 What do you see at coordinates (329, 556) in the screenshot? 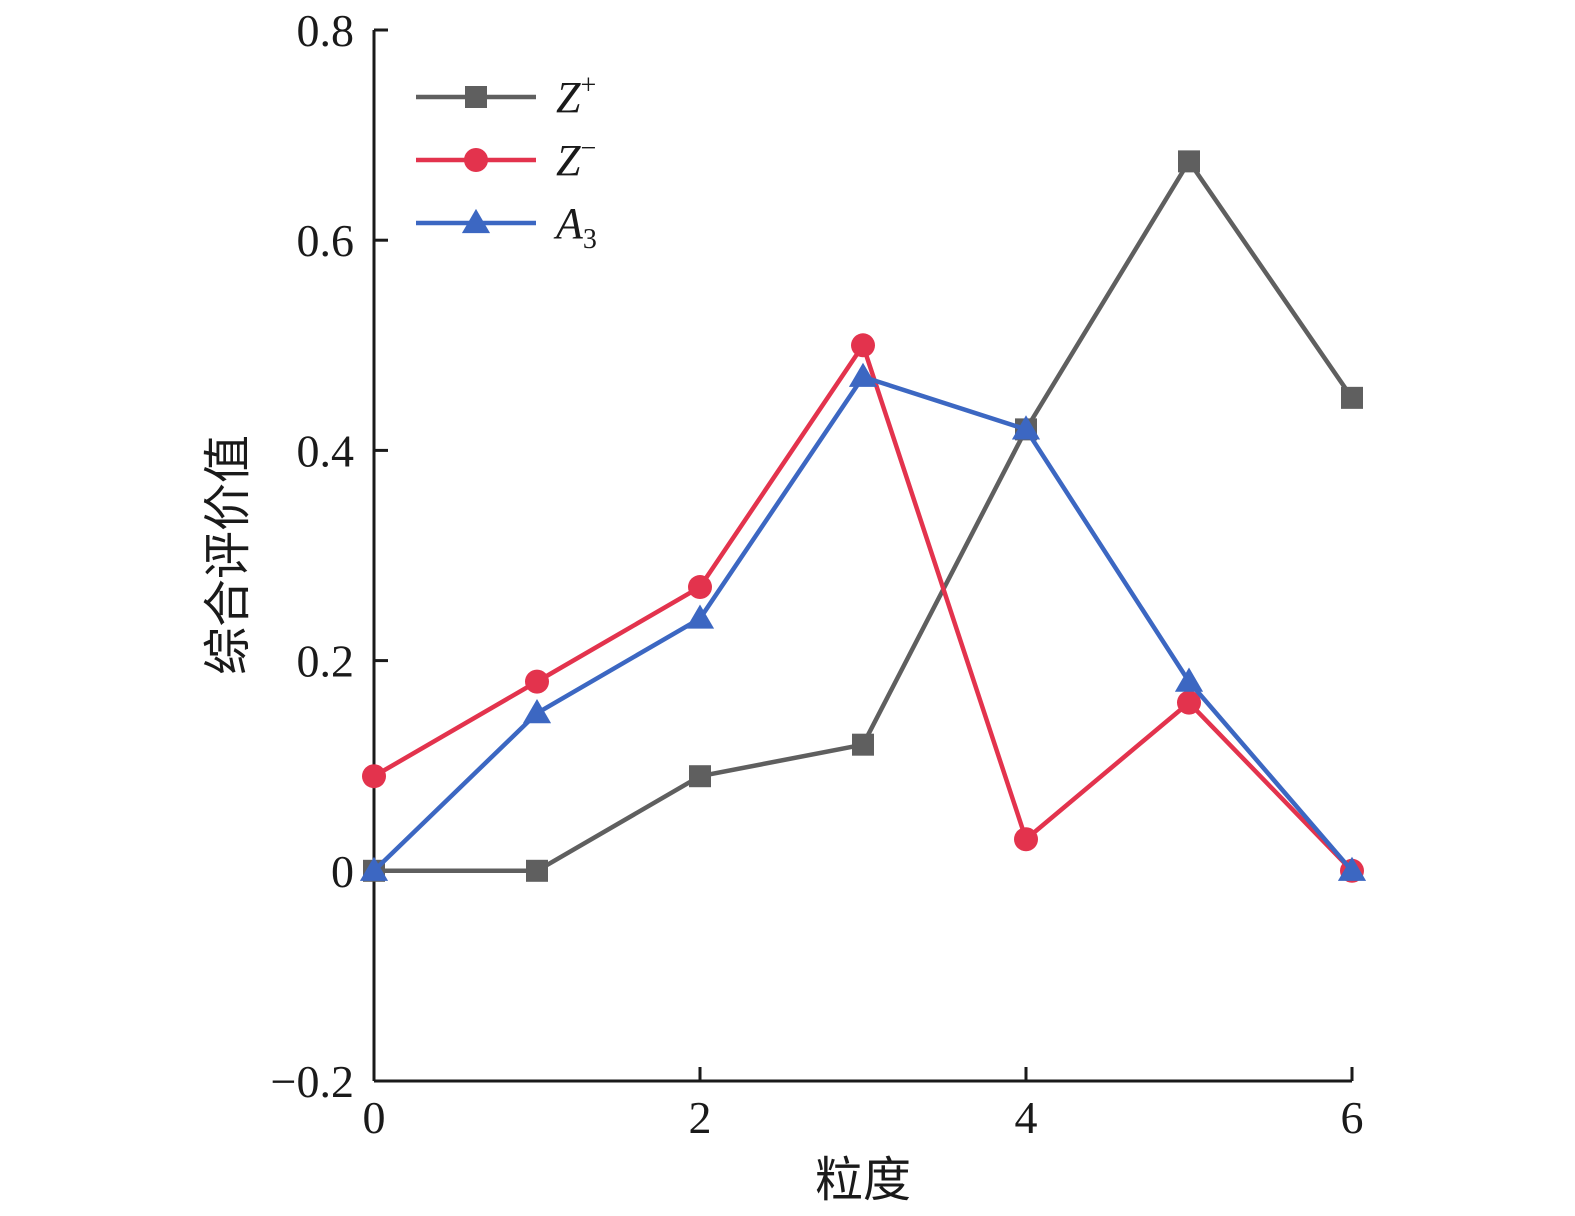
I see `y-axis-ticks: −0.2 0 0.2 0.4 0.6 0.8` at bounding box center [329, 556].